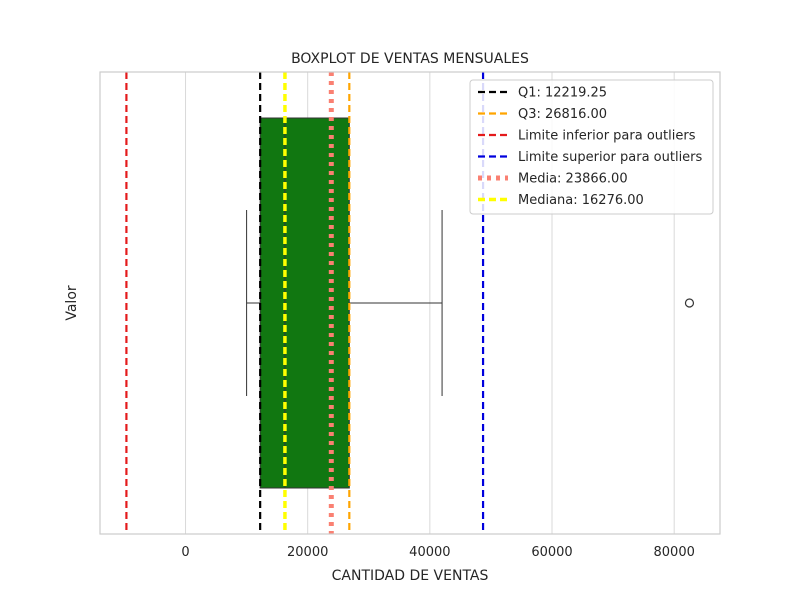 This screenshot has height=604, width=800. Describe the element at coordinates (304, 303) in the screenshot. I see `iqr-box` at that location.